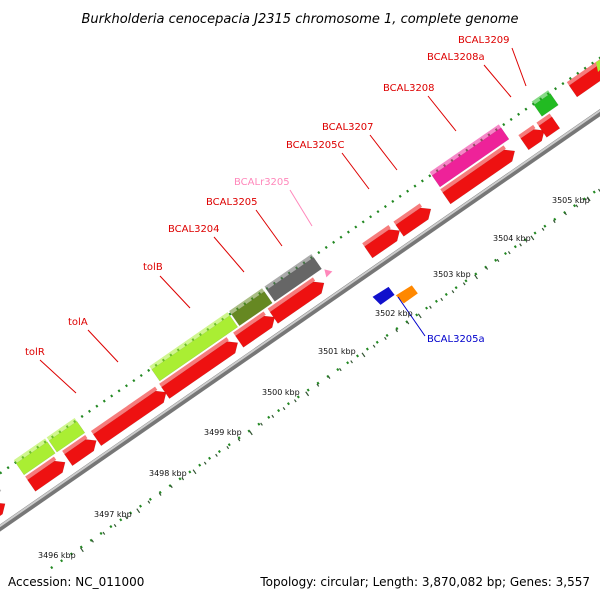 The width and height of the screenshot is (600, 600). Describe the element at coordinates (229, 254) in the screenshot. I see `leader-BCAL3204` at that location.